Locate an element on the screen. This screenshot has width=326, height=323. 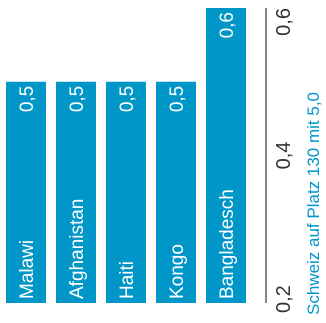
bar-label: Malawi is located at coordinates (27, 269).